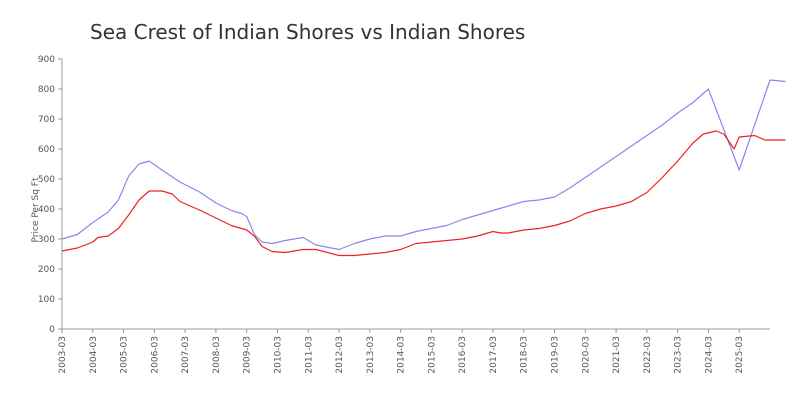 Image resolution: width=800 pixels, height=400 pixels. Describe the element at coordinates (340, 355) in the screenshot. I see `x-tick-label: 2012-03` at that location.